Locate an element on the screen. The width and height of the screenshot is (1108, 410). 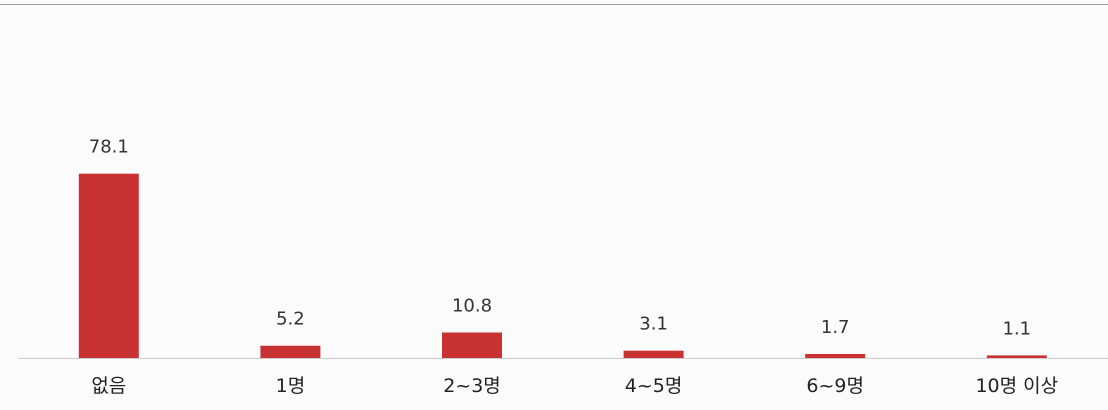
x-tick-label-1: 1명 is located at coordinates (291, 386).